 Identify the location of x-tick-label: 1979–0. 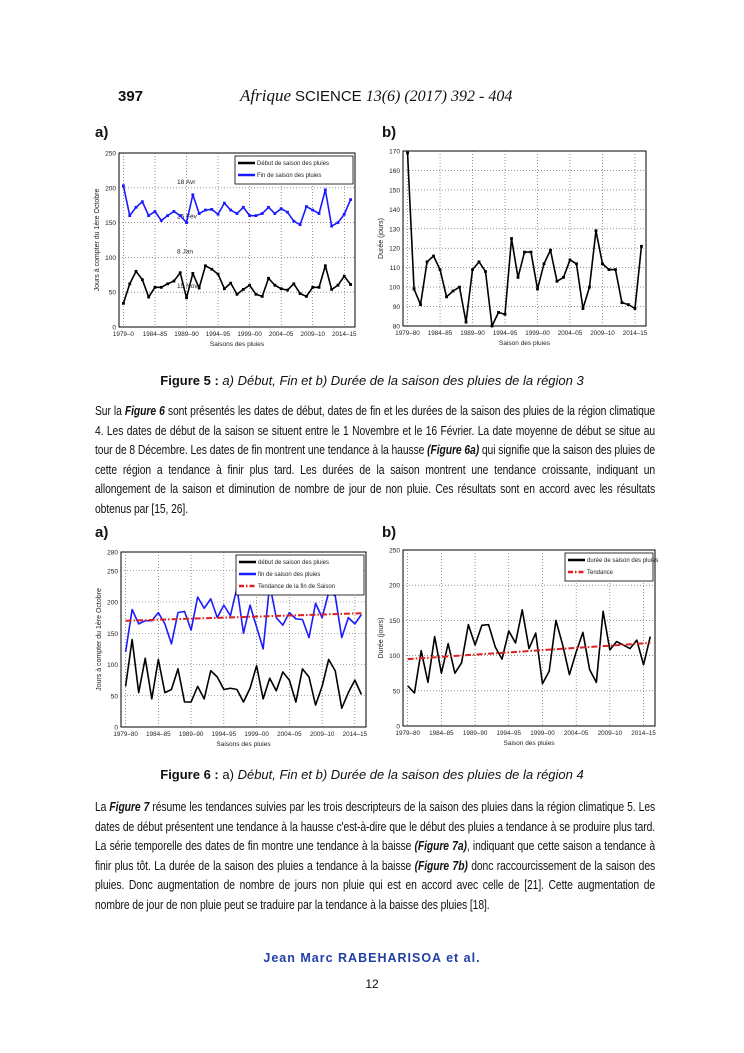
(124, 334).